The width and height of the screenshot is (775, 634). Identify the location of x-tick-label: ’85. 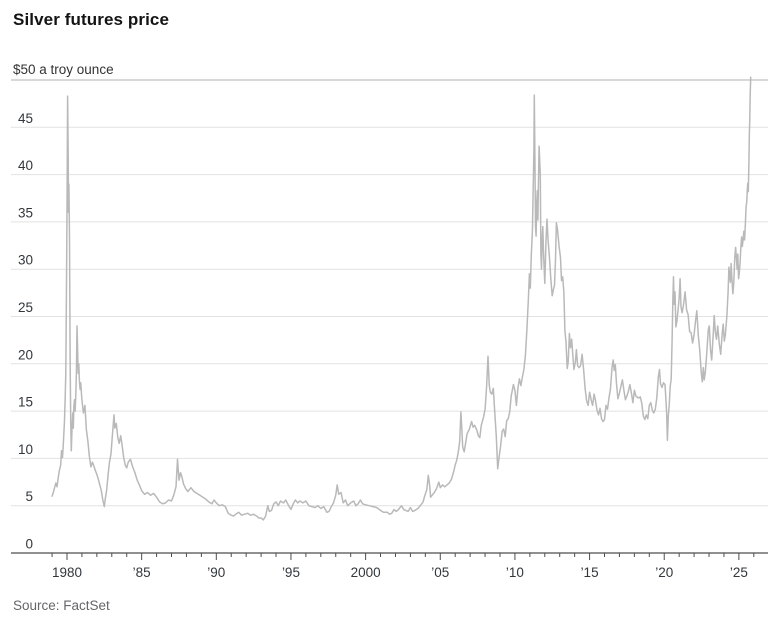
(142, 572).